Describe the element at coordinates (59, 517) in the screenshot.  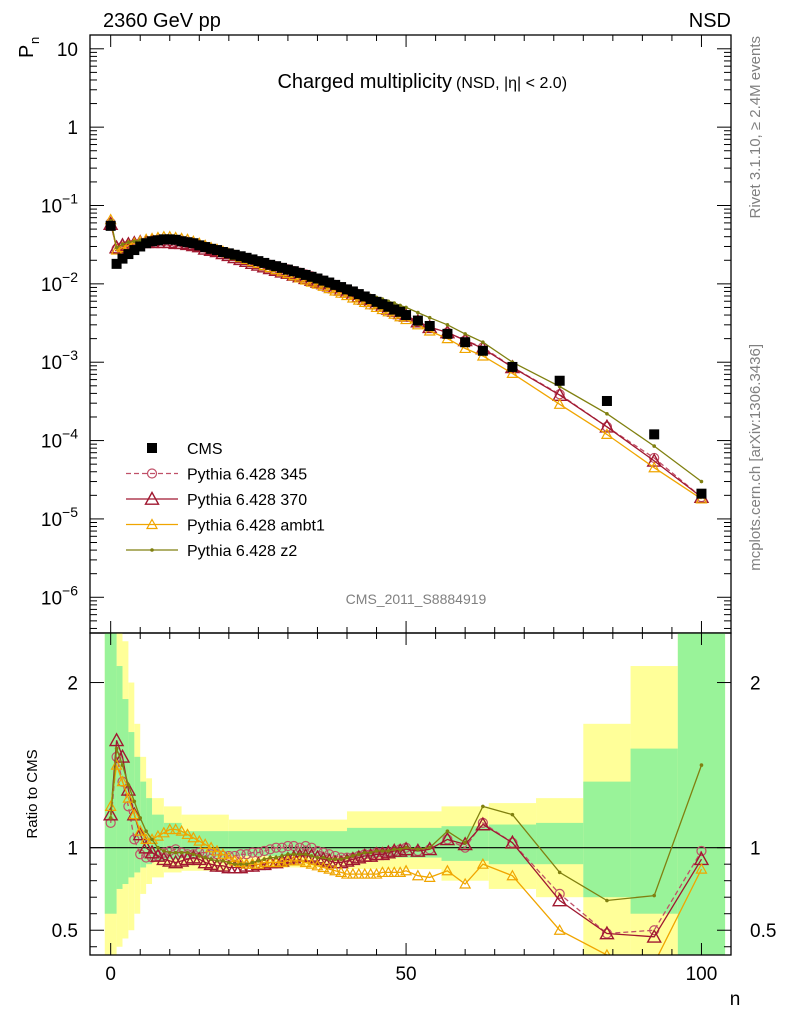
I see `main-y-tick-label: 10⁻⁵` at that location.